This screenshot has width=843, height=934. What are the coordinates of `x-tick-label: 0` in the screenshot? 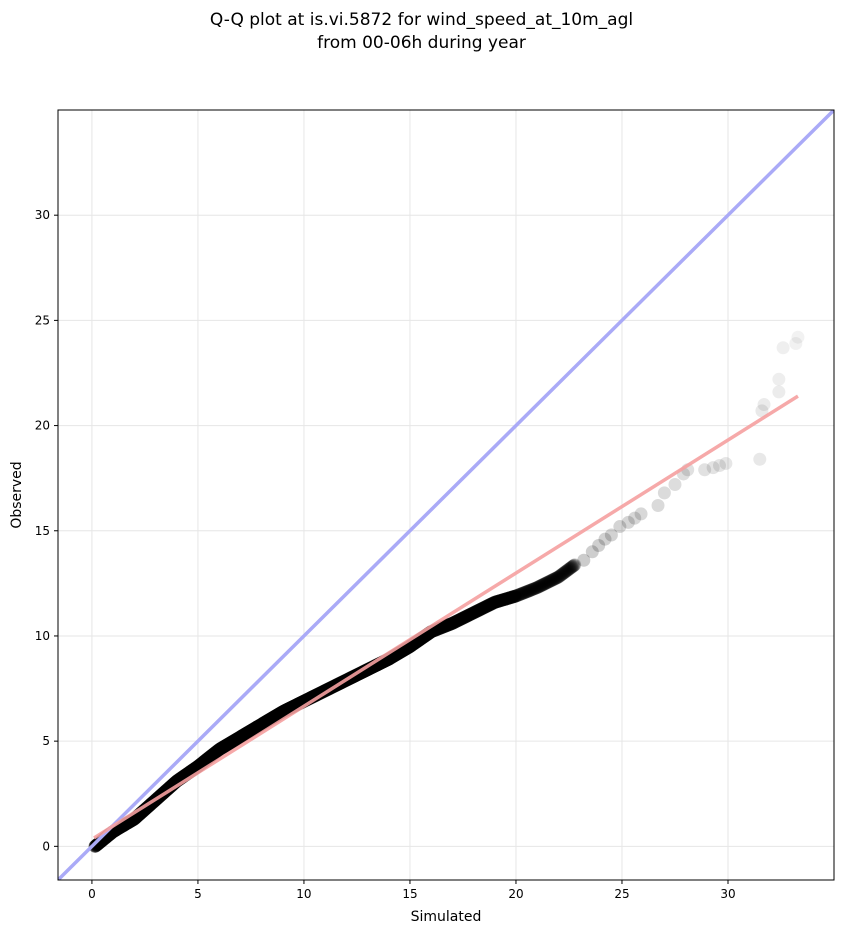 It's located at (92, 894).